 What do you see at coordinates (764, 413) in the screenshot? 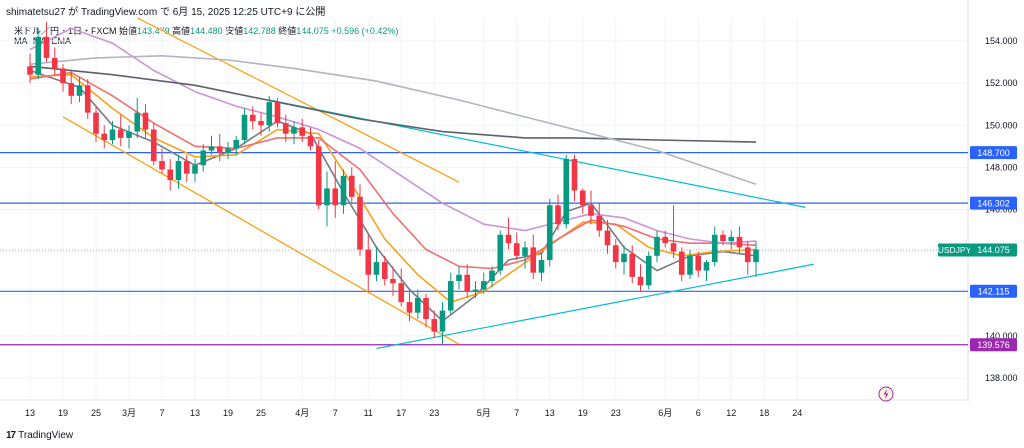
I see `x-tick-label: 18` at bounding box center [764, 413].